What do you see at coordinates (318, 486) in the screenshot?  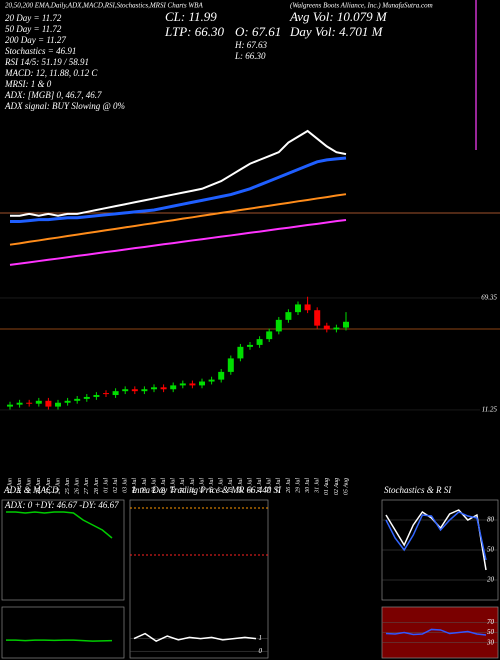 I see `x-tick-label: 31 Jul` at bounding box center [318, 486].